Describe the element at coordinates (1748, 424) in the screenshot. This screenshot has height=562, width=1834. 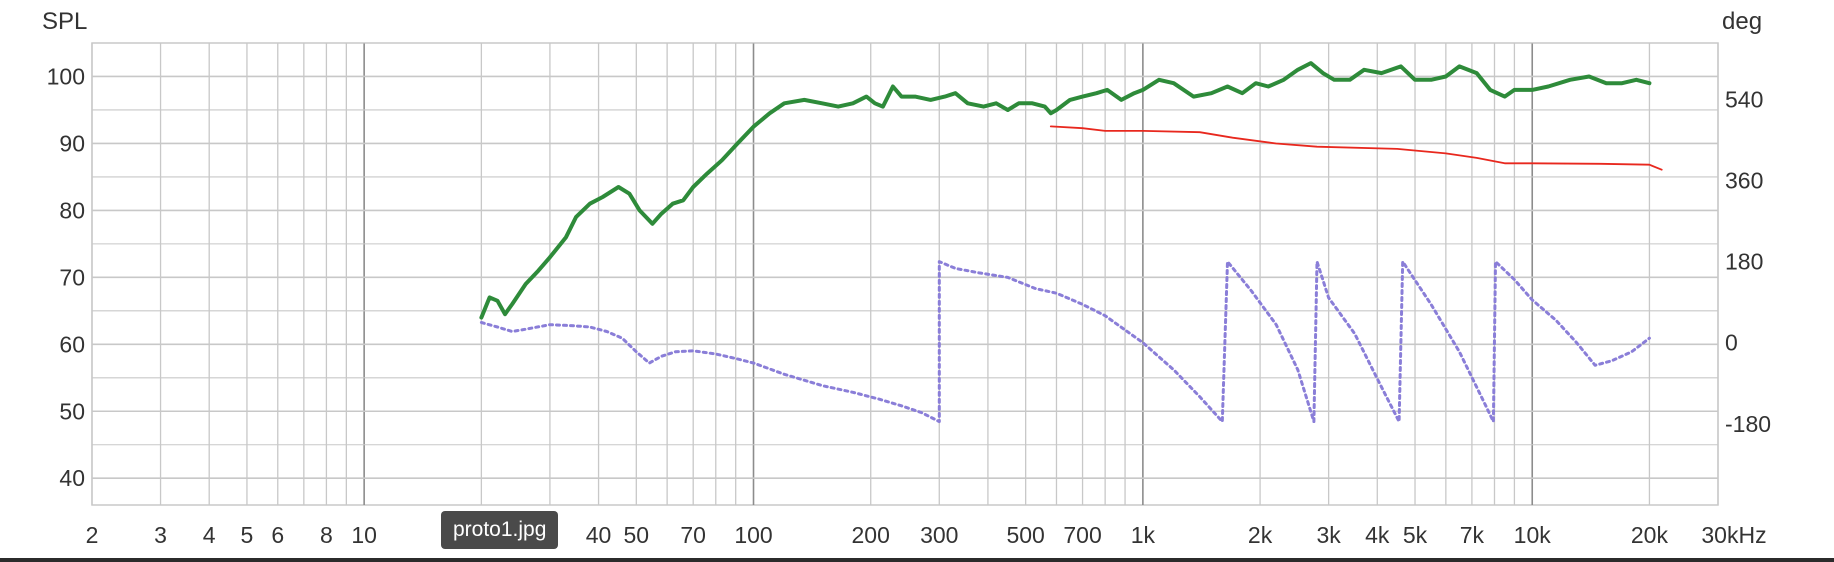
I see `phase-tick-label: -180` at that location.